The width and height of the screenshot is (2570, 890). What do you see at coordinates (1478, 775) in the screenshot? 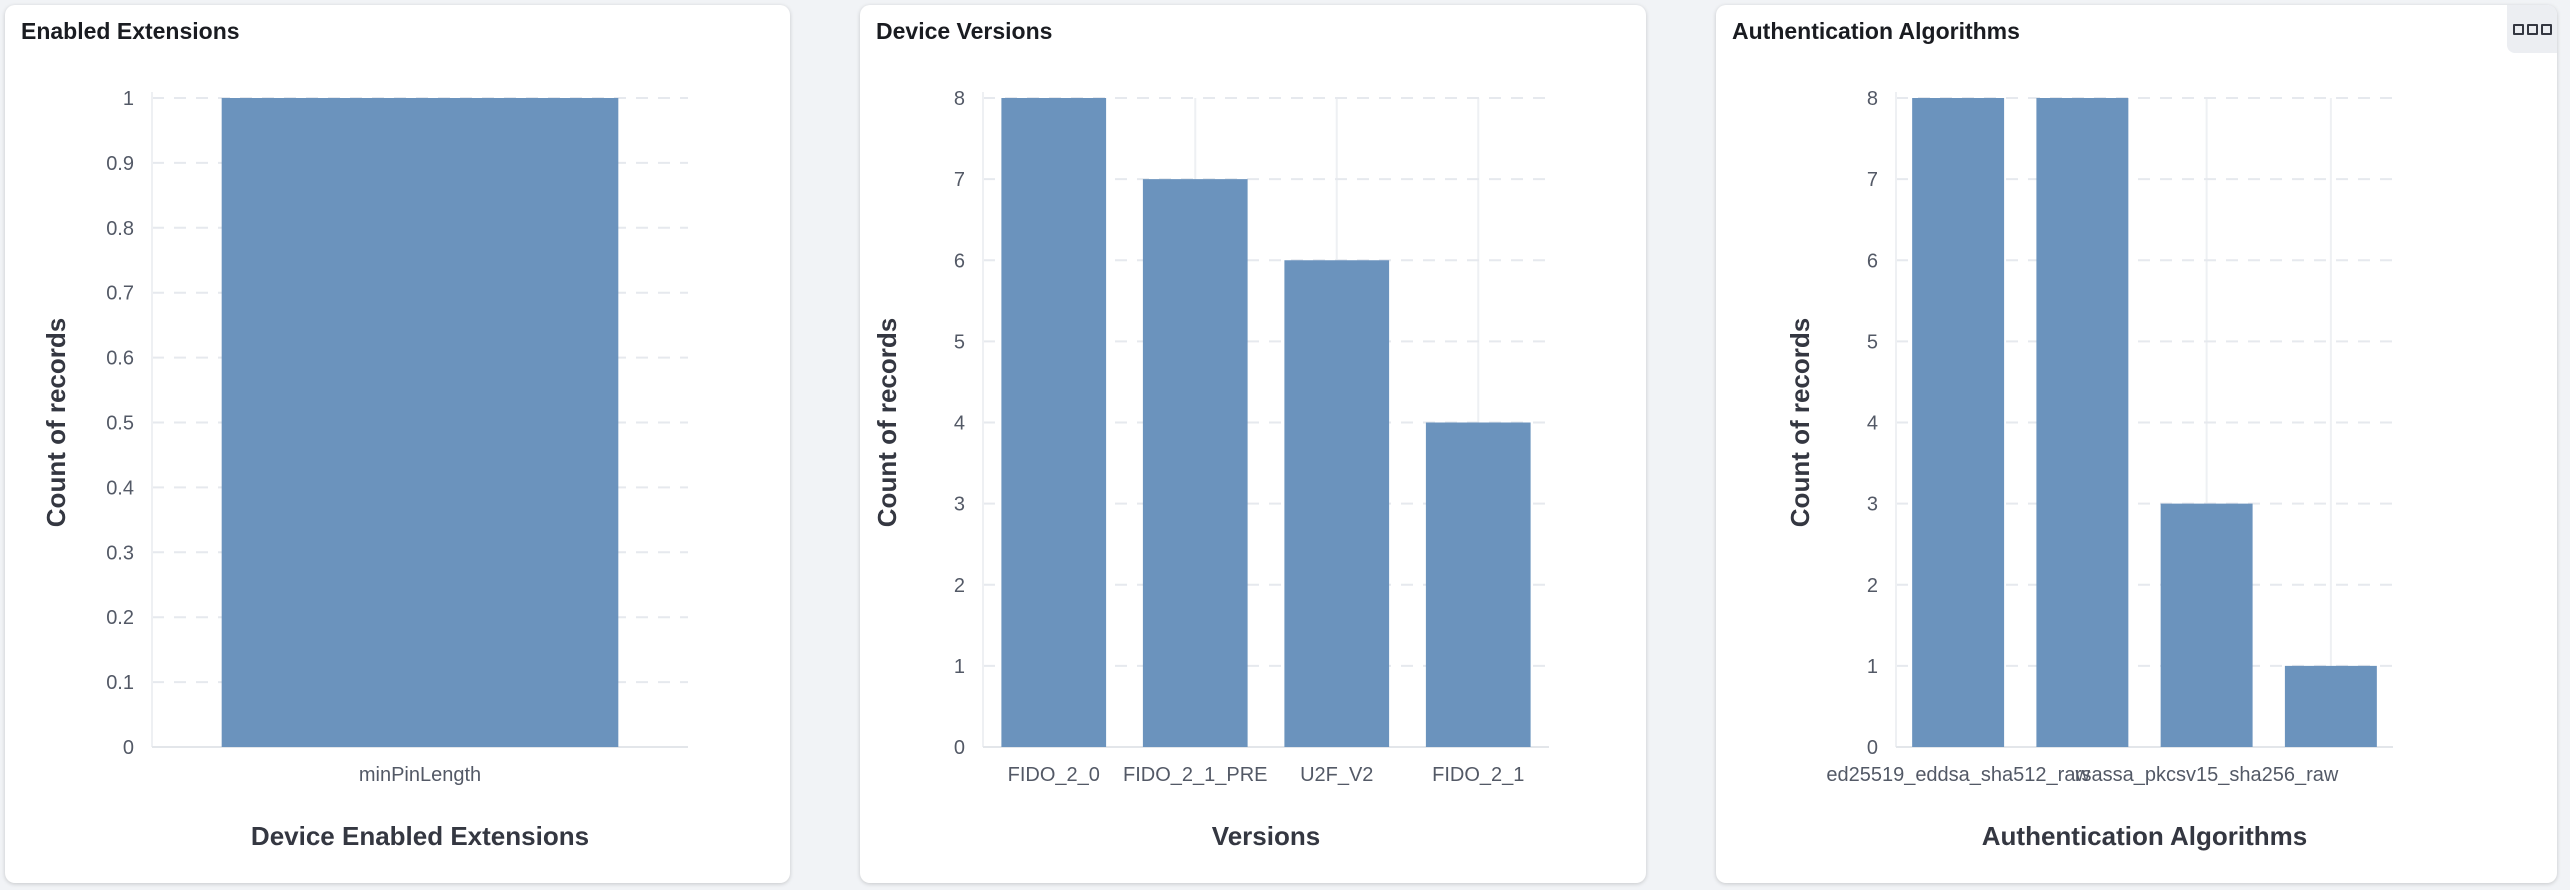
I see `x-tick-label: FIDO_2_1` at bounding box center [1478, 775].